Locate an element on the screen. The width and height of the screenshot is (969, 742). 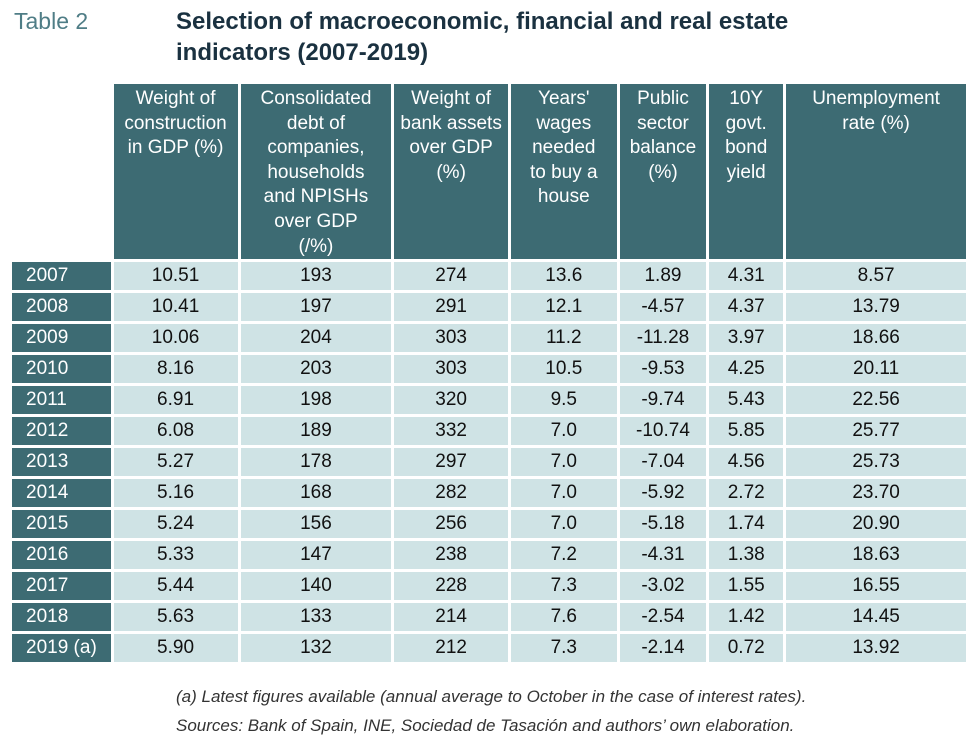
value-cell: 238 is located at coordinates (451, 555).